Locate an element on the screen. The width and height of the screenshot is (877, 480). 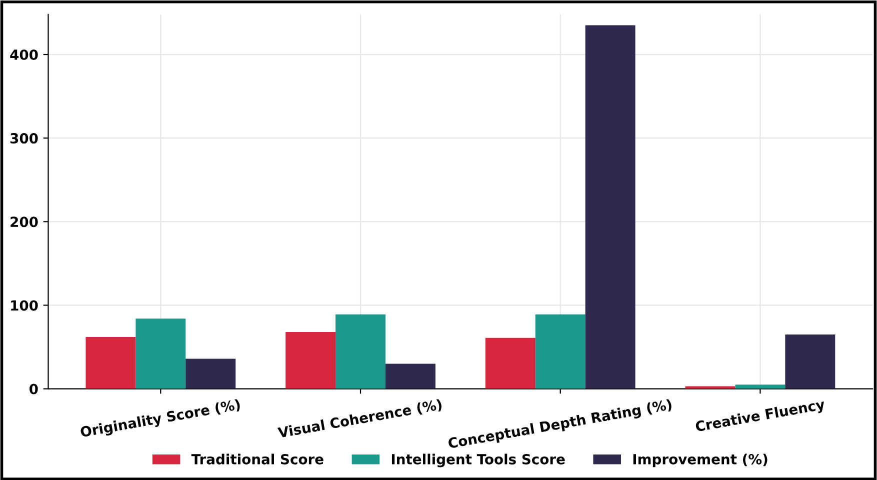
x-tick-label: Originality Score (%) is located at coordinates (160, 419).